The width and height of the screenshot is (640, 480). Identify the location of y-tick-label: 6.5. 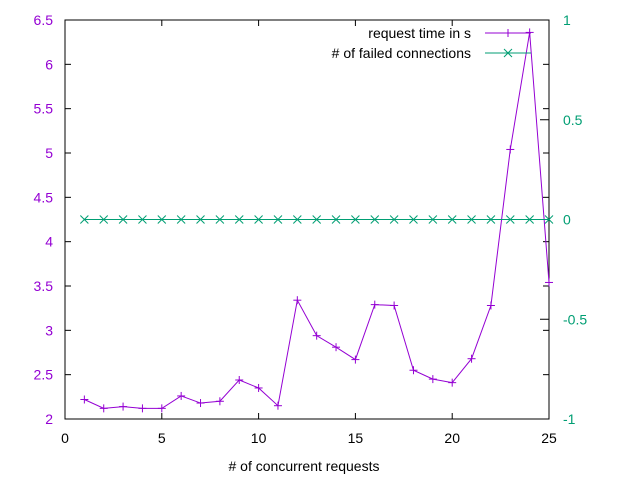
(44, 20).